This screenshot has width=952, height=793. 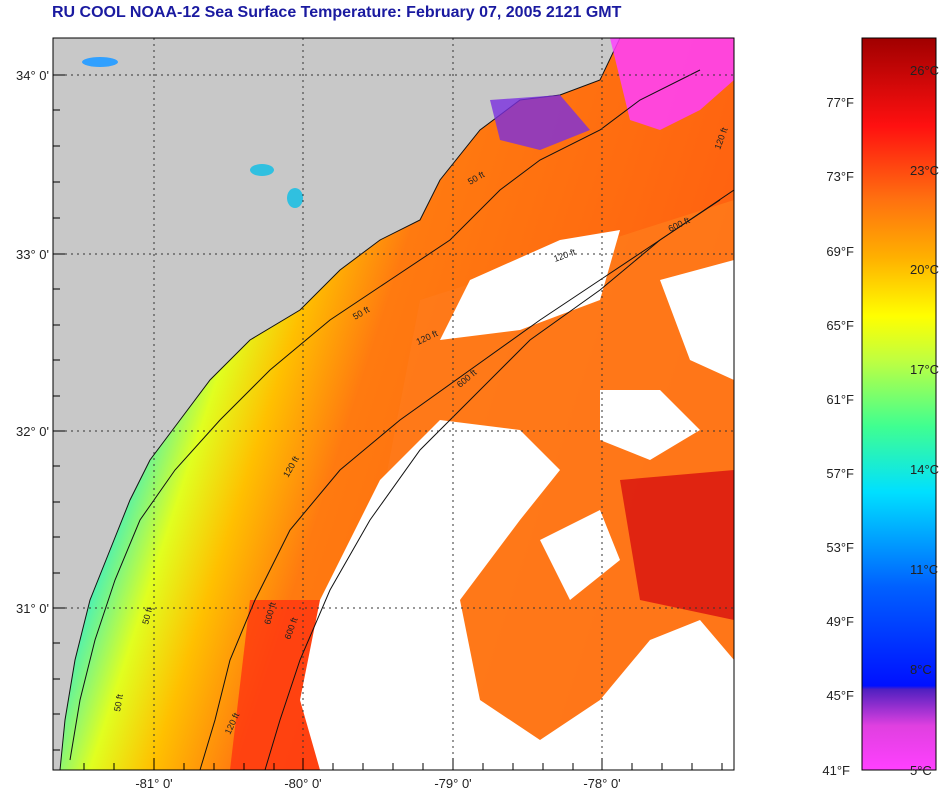 I want to click on lat-label: 33° 0', so click(x=32, y=254).